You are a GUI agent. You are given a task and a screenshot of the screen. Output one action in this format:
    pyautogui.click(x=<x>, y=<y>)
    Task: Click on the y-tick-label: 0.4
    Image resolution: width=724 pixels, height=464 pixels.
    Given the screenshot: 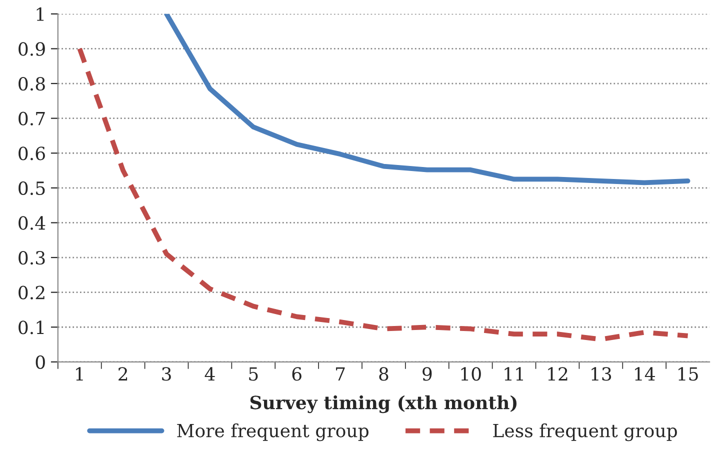 What is the action you would take?
    pyautogui.click(x=32, y=223)
    